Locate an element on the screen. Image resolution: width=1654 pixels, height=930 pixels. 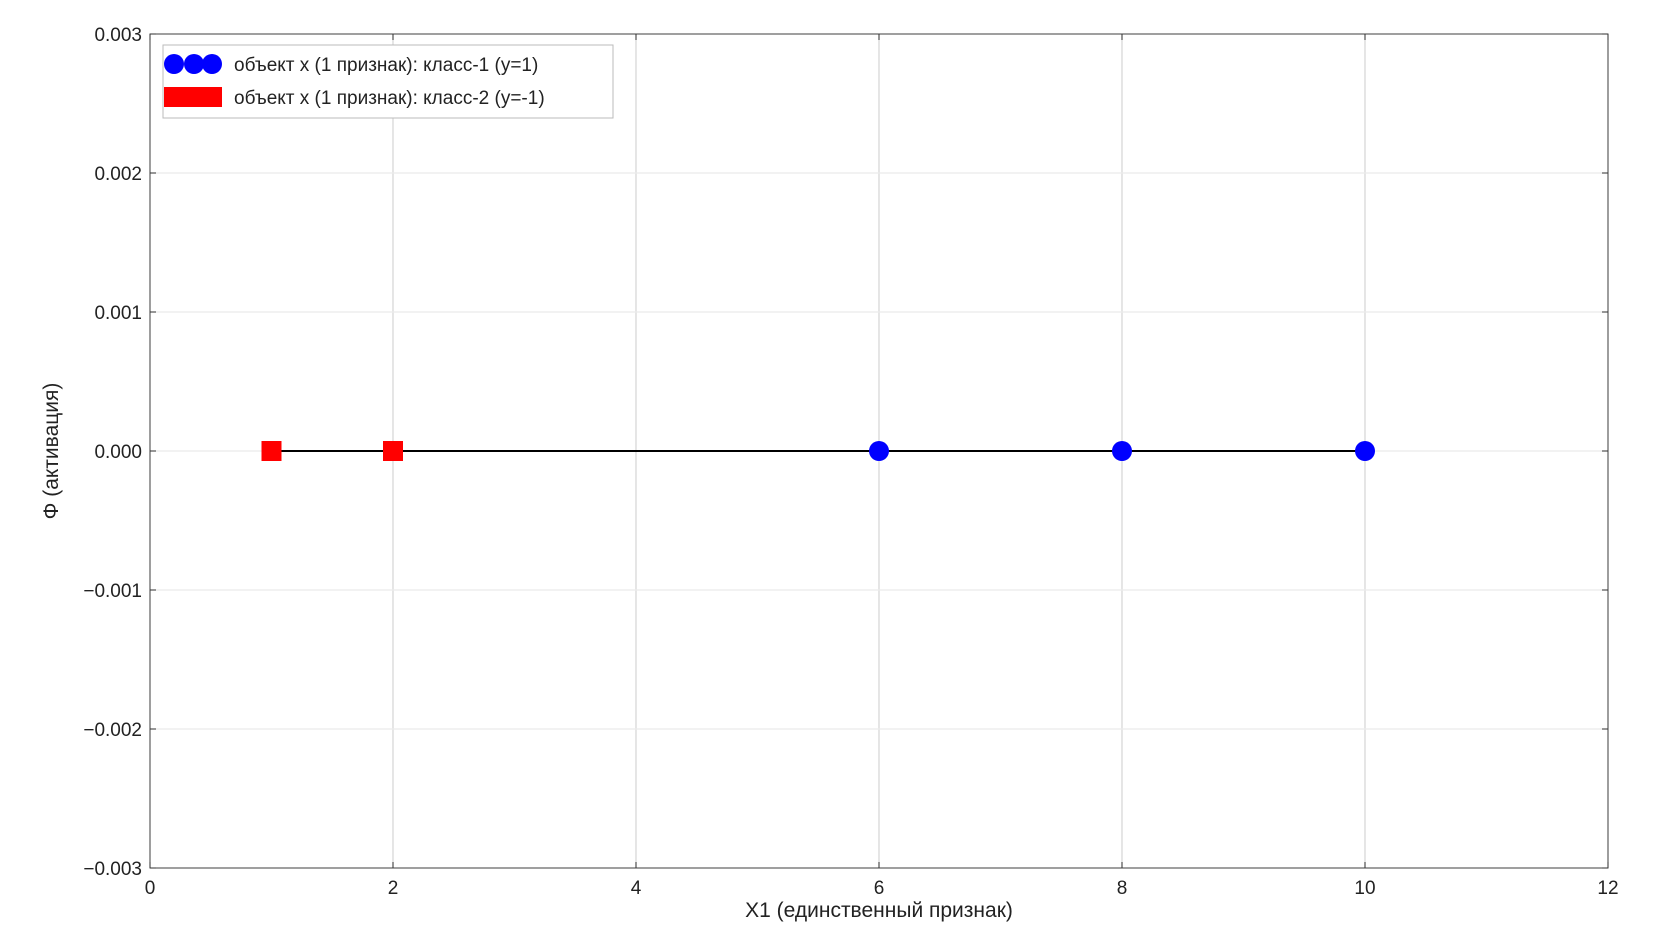
y-axis-title: Φ (активация) is located at coordinates (51, 451).